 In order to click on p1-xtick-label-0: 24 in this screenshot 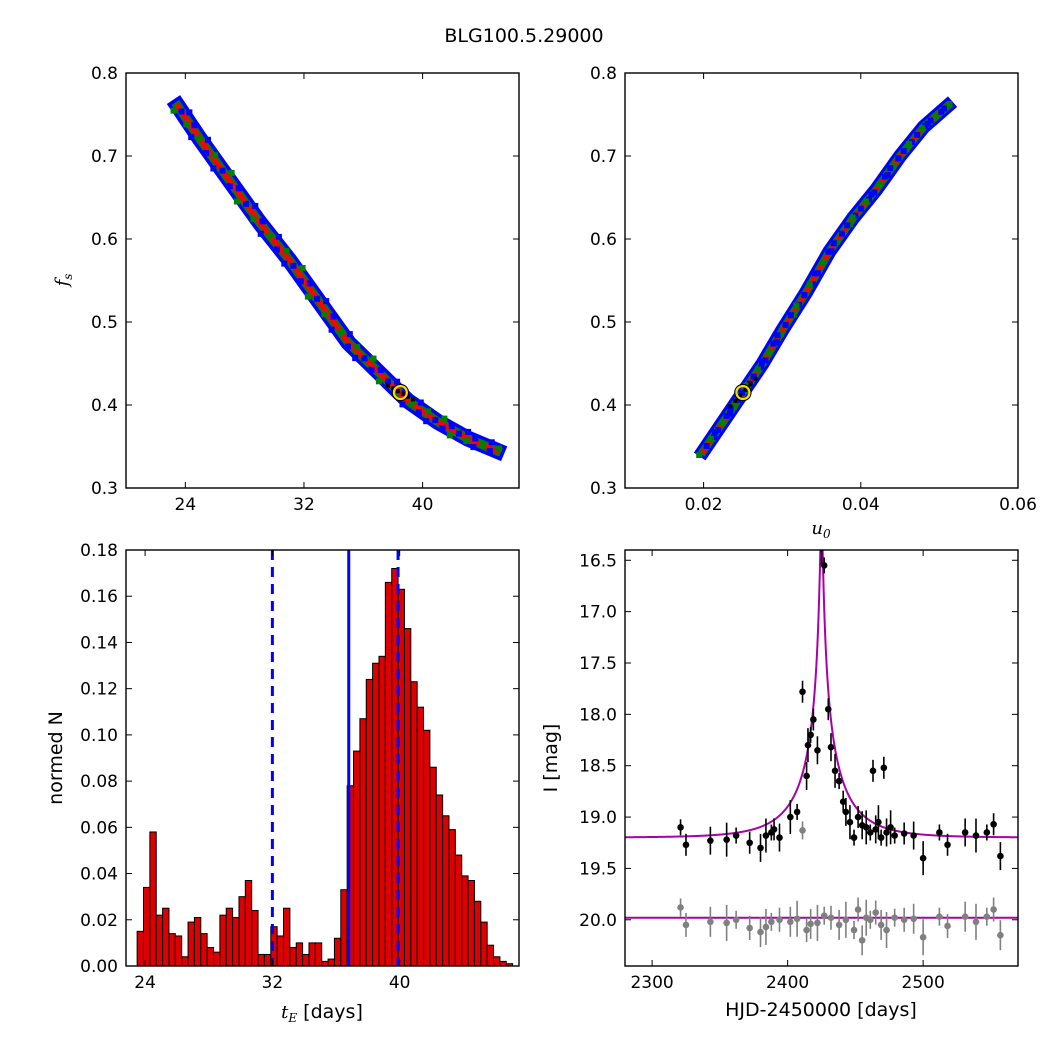, I will do `click(186, 505)`.